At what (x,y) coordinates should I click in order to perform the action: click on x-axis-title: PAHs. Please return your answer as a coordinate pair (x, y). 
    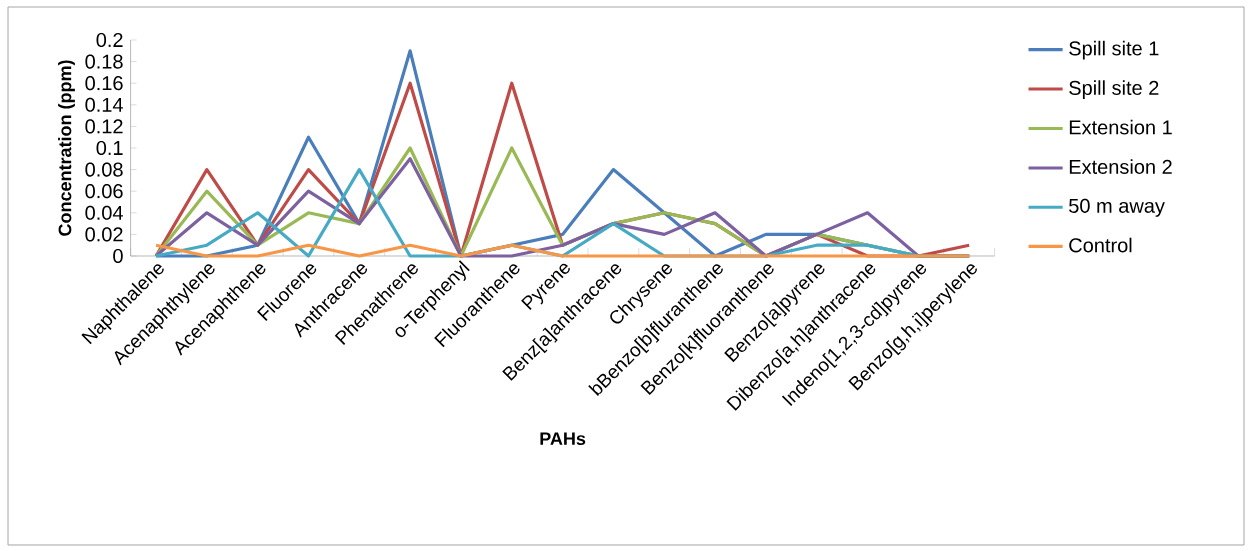
    Looking at the image, I should click on (563, 439).